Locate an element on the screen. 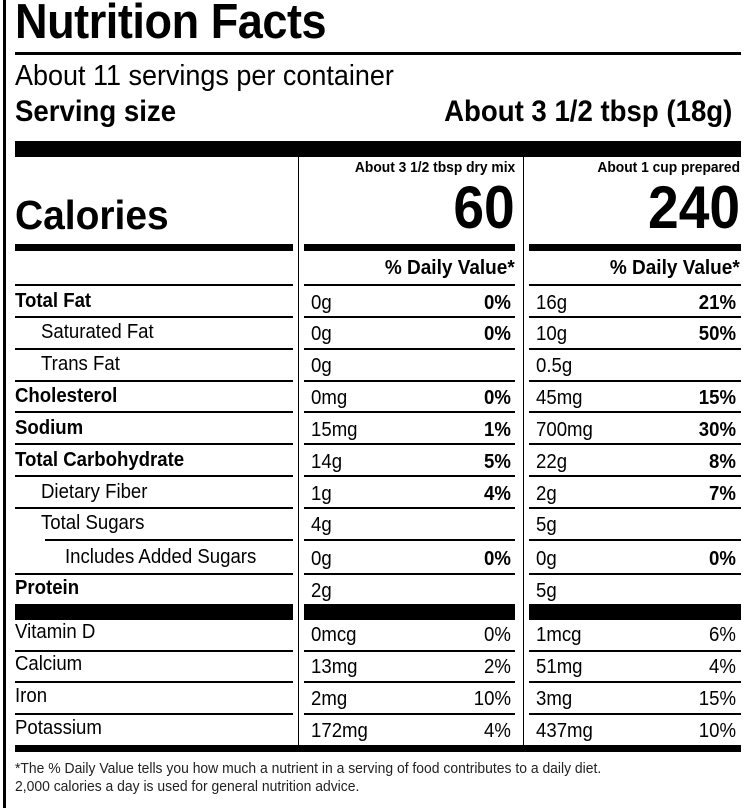  servings-per-container: About 11 servings per container is located at coordinates (204, 76).